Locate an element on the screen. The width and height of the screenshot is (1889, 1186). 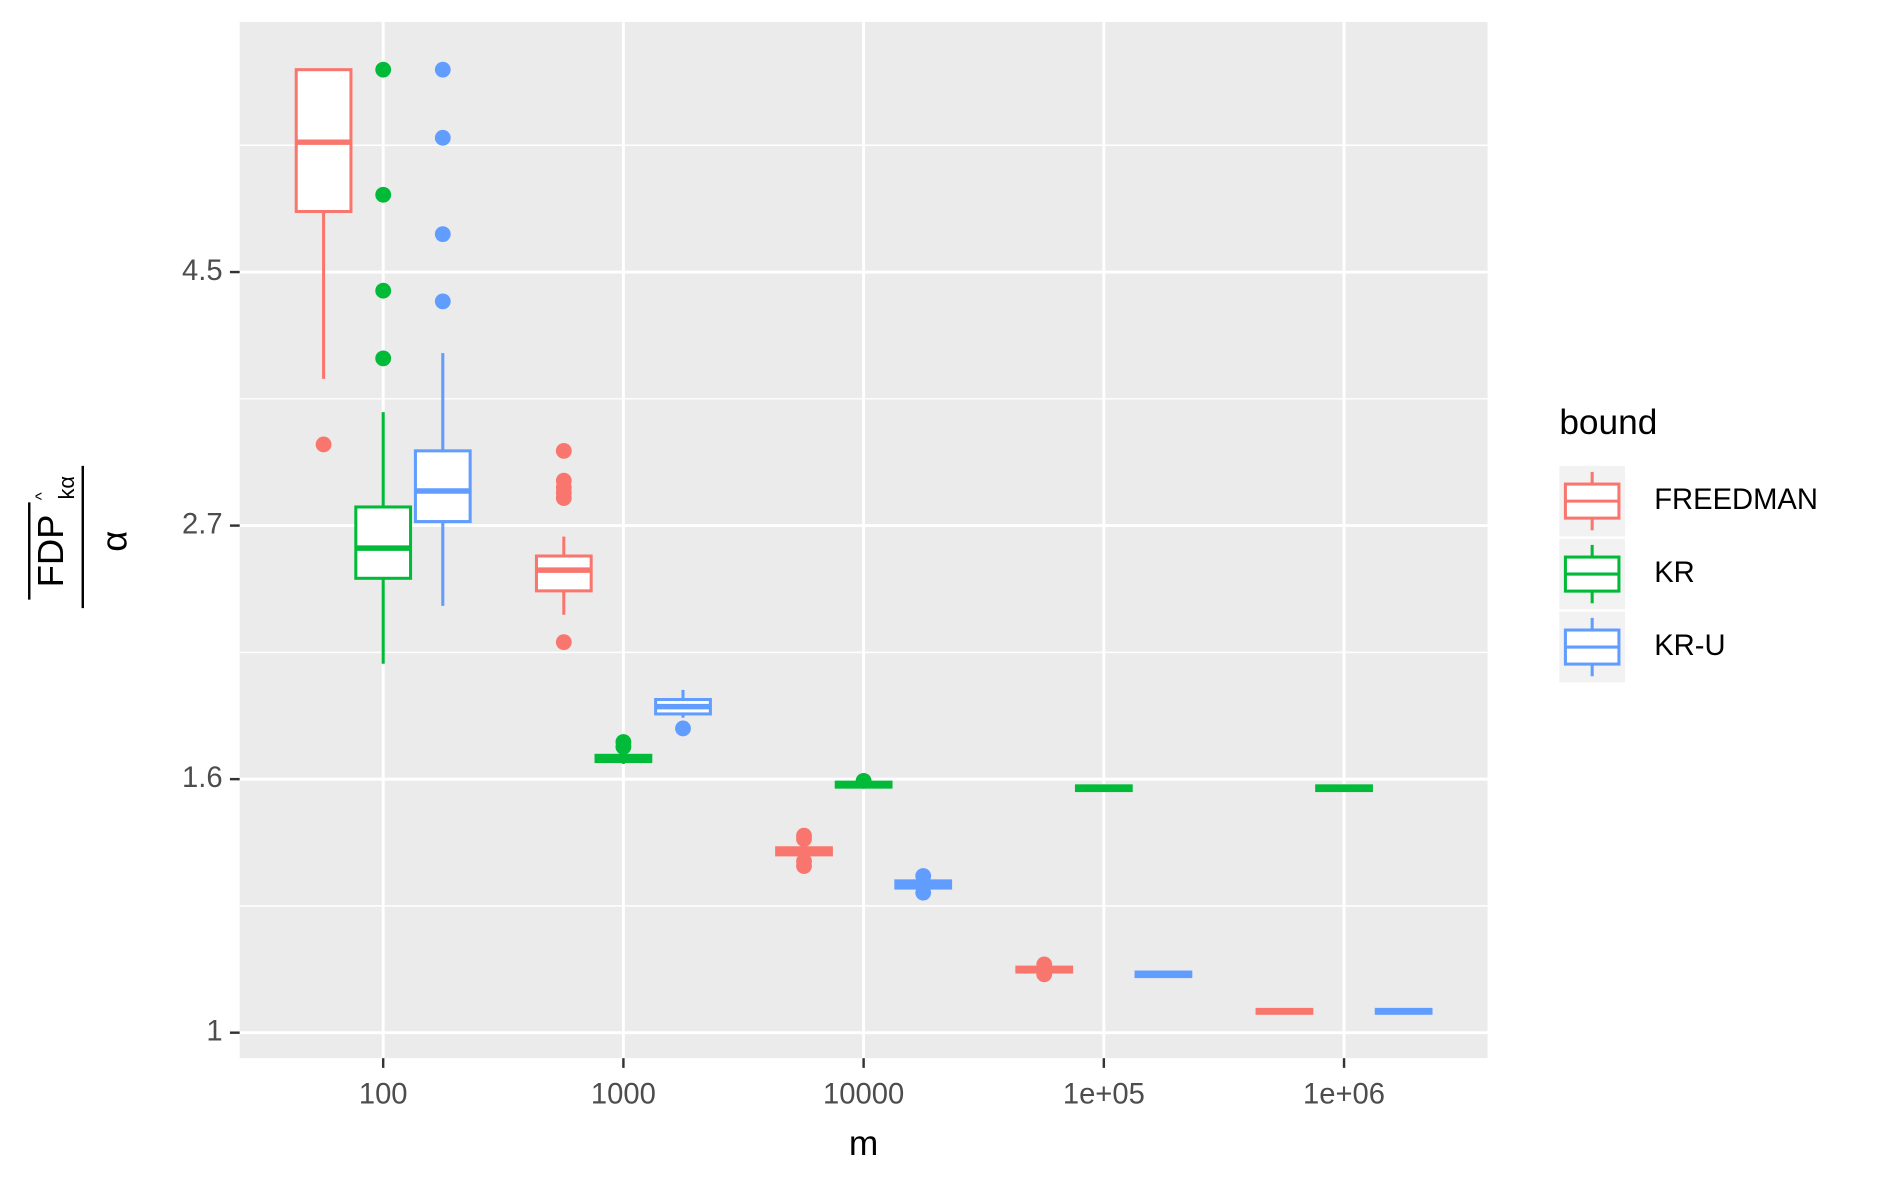
y-title-denominator: α is located at coordinates (113, 541).